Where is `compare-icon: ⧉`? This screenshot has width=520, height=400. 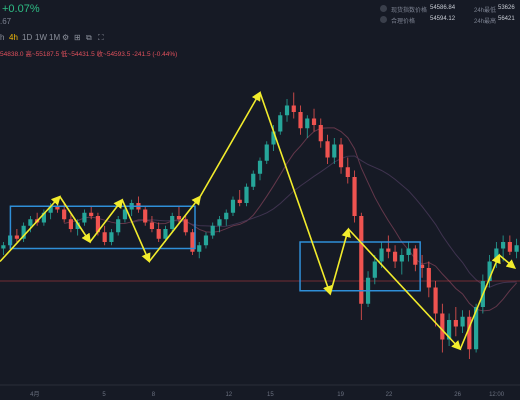 compare-icon: ⧉ is located at coordinates (89, 37).